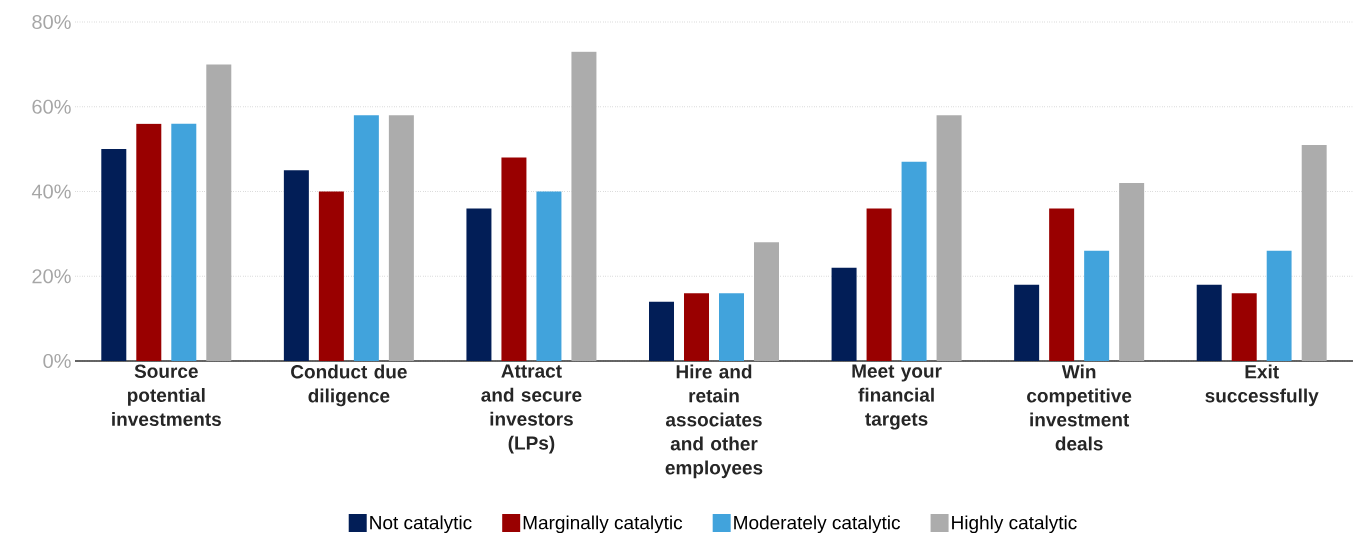 The image size is (1353, 535). Describe the element at coordinates (51, 106) in the screenshot. I see `y-tick-label: 60%` at that location.